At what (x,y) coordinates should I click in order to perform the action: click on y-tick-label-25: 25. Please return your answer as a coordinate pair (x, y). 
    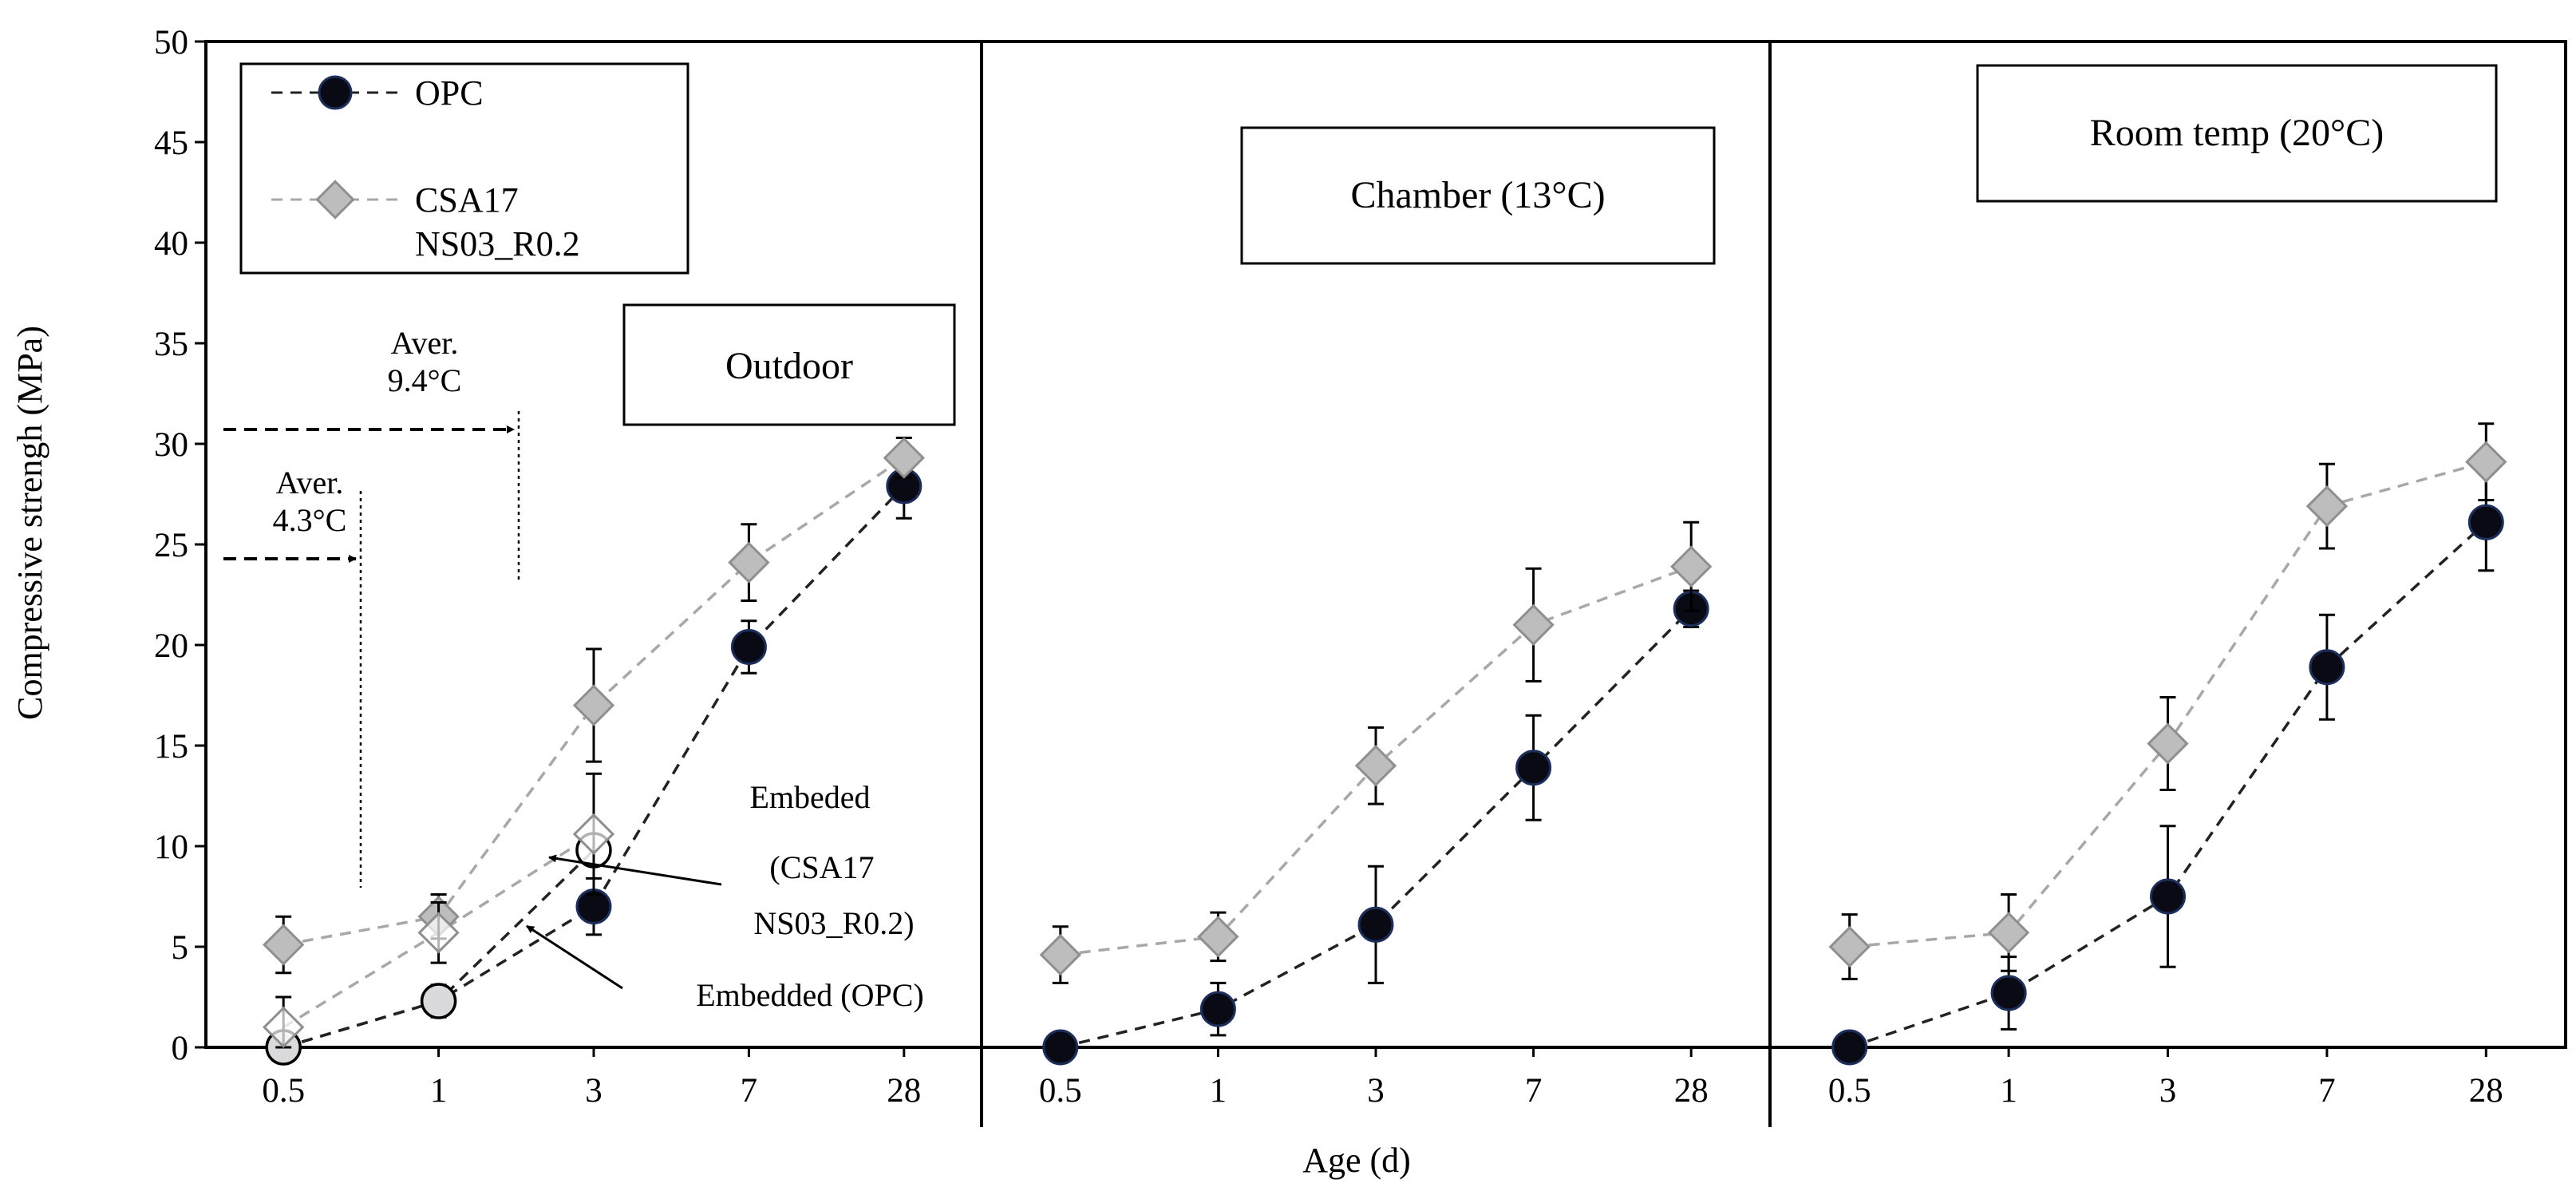
    Looking at the image, I should click on (171, 545).